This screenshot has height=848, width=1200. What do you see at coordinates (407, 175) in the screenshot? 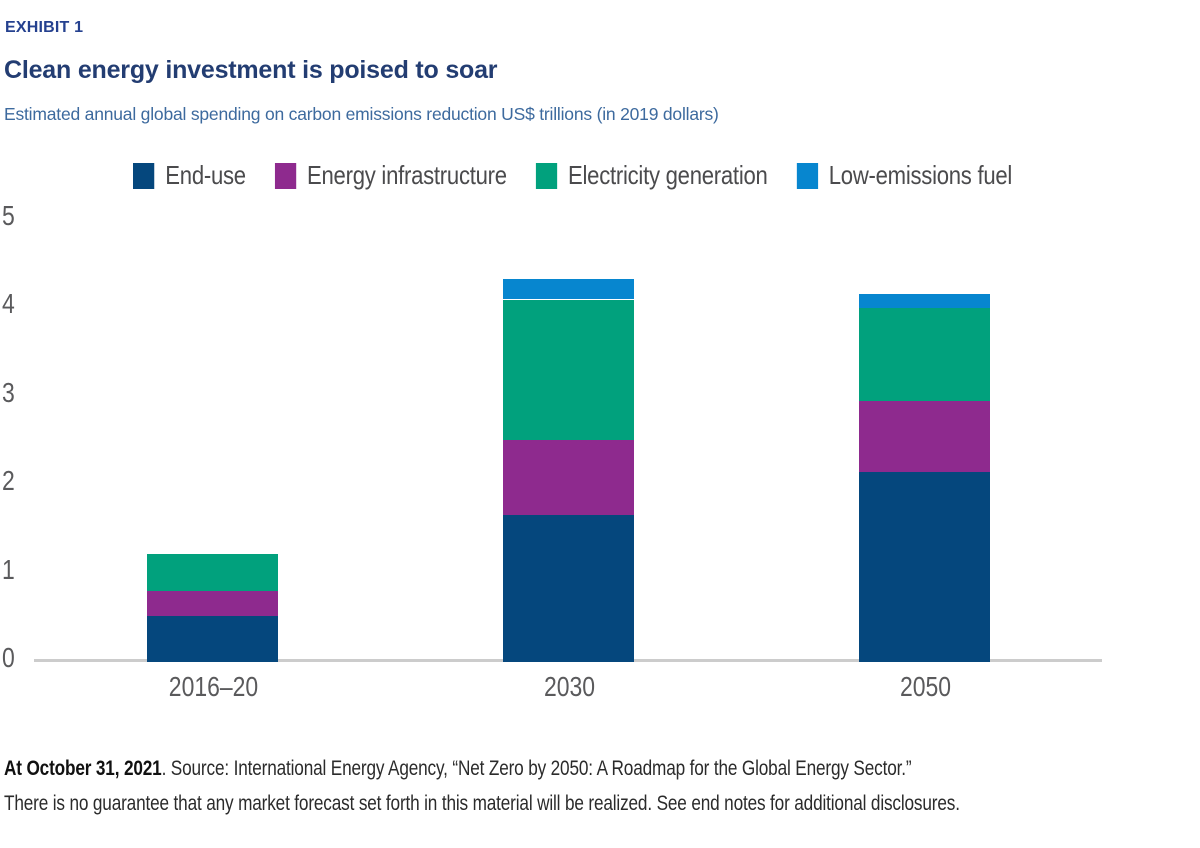
I see `legend-label-energy-infrastructure: Energy infrastructure` at bounding box center [407, 175].